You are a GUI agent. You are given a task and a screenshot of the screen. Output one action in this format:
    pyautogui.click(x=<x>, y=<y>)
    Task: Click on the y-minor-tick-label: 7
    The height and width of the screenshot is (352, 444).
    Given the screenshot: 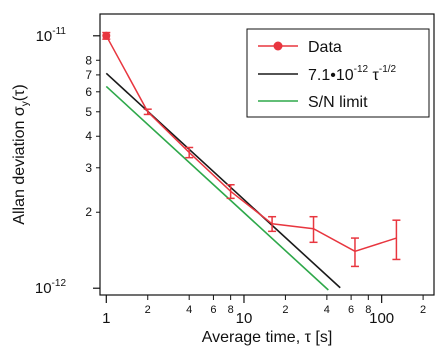 What is the action you would take?
    pyautogui.click(x=88, y=75)
    